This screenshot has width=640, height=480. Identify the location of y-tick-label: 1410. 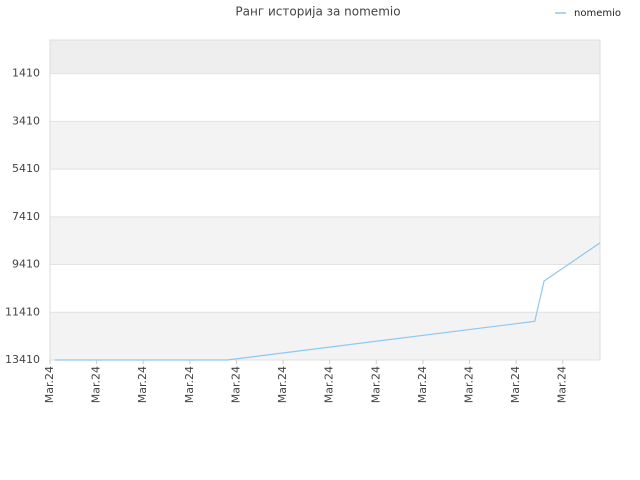
(26, 73).